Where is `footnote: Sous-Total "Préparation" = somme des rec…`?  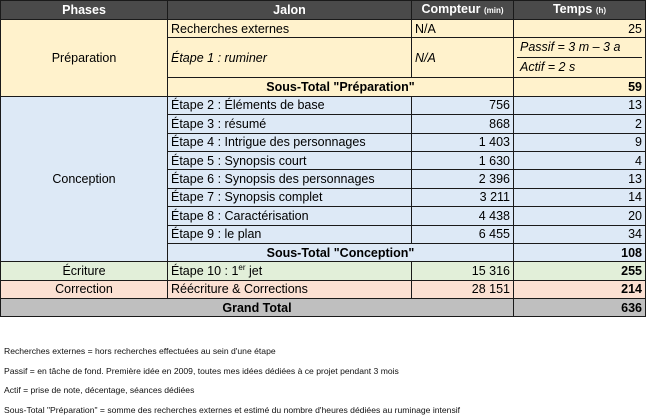 footnote: Sous-Total "Préparation" = somme des rec… is located at coordinates (324, 410).